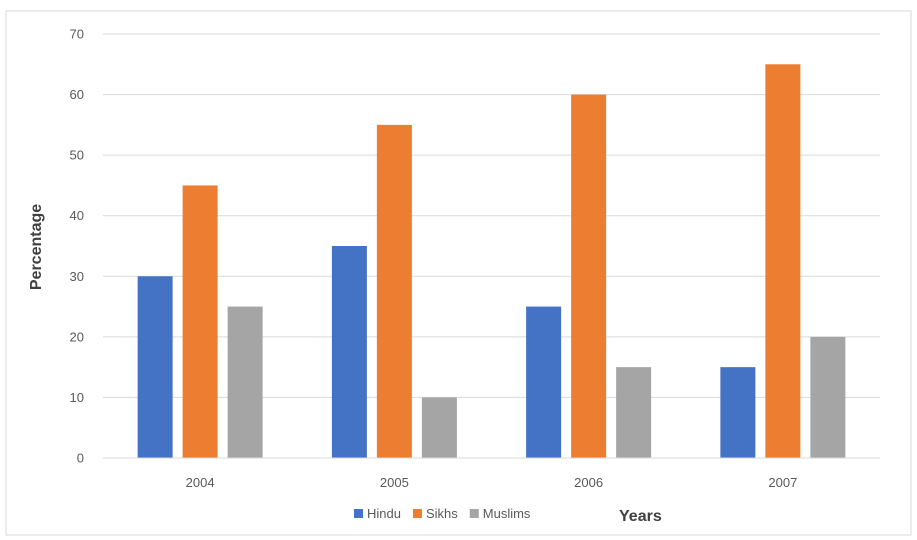  I want to click on bar-muslims-2005, so click(439, 427).